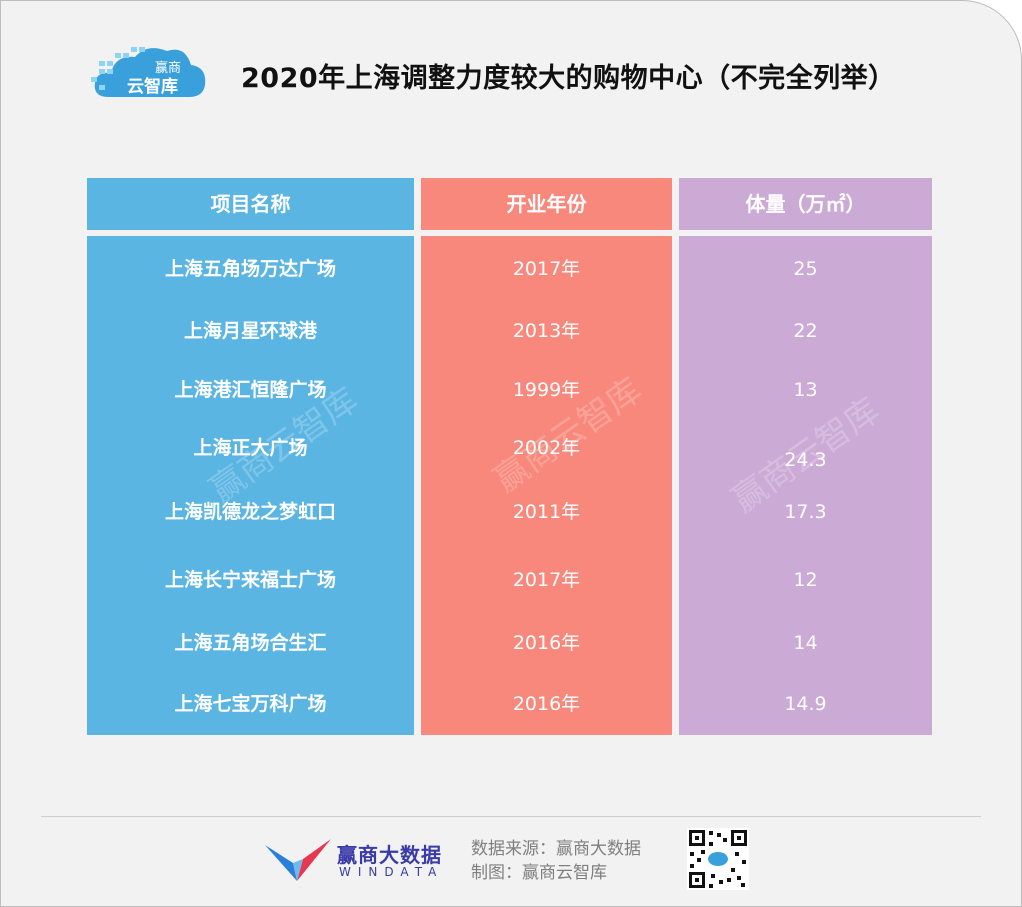  Describe the element at coordinates (546, 269) in the screenshot. I see `row-1-year: 2017年` at that location.